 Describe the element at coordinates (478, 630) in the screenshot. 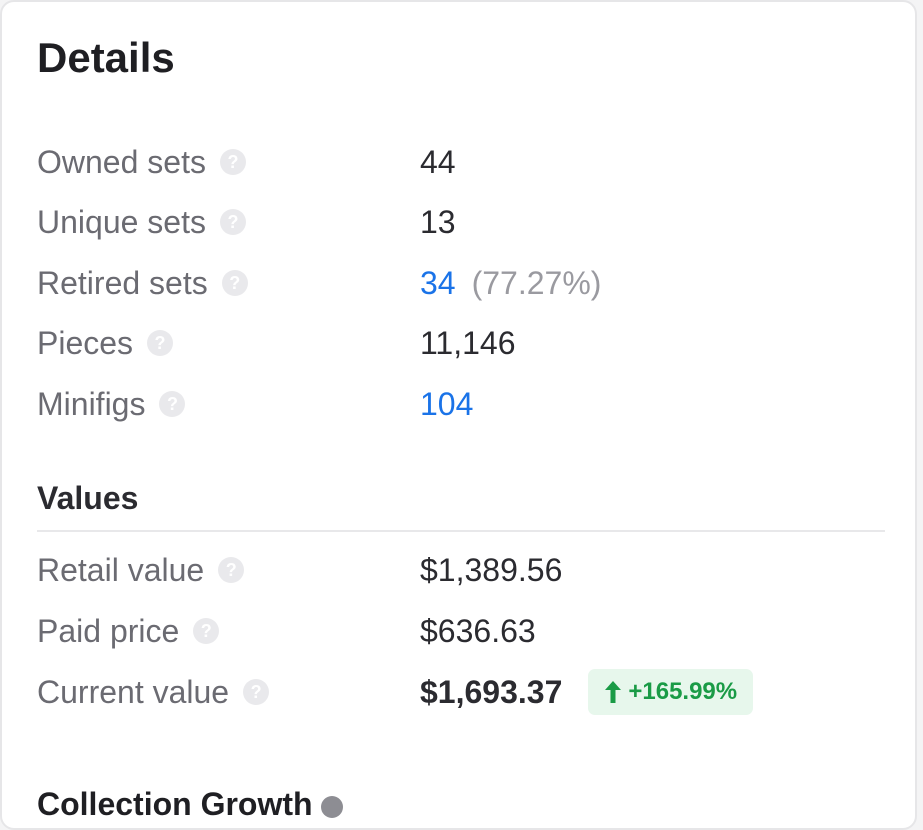

I see `paid-price-amount: $636.63` at that location.